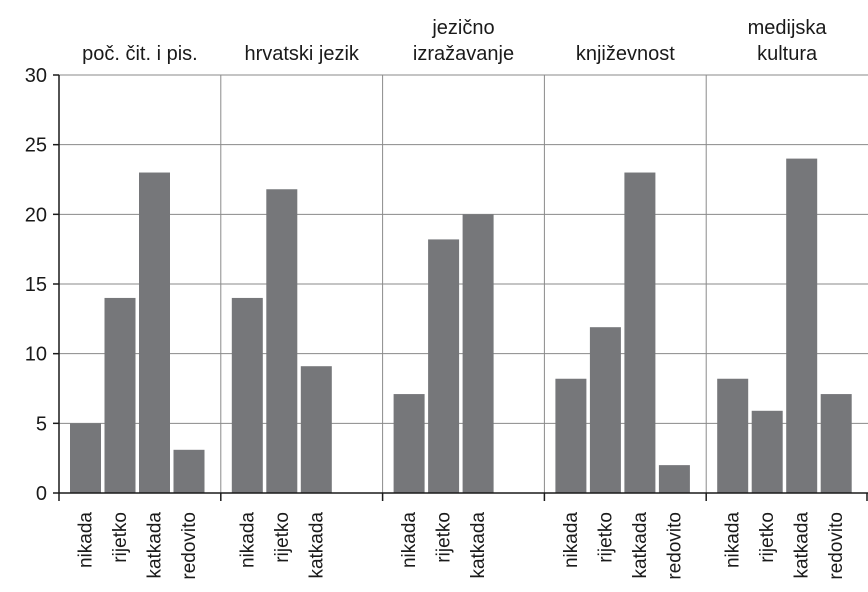 The image size is (868, 592). What do you see at coordinates (625, 54) in the screenshot?
I see `panel-title: književnost` at bounding box center [625, 54].